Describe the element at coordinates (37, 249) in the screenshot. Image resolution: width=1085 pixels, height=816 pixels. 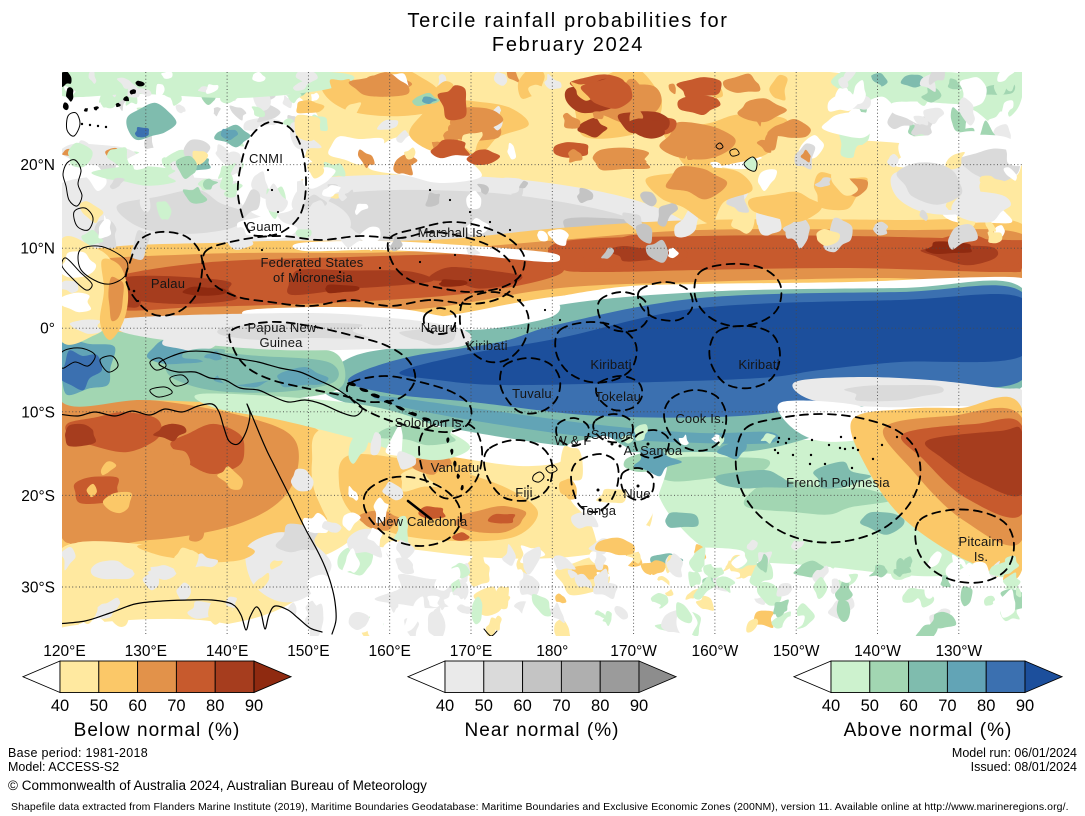
I see `svg-text: 10°N` at that location.